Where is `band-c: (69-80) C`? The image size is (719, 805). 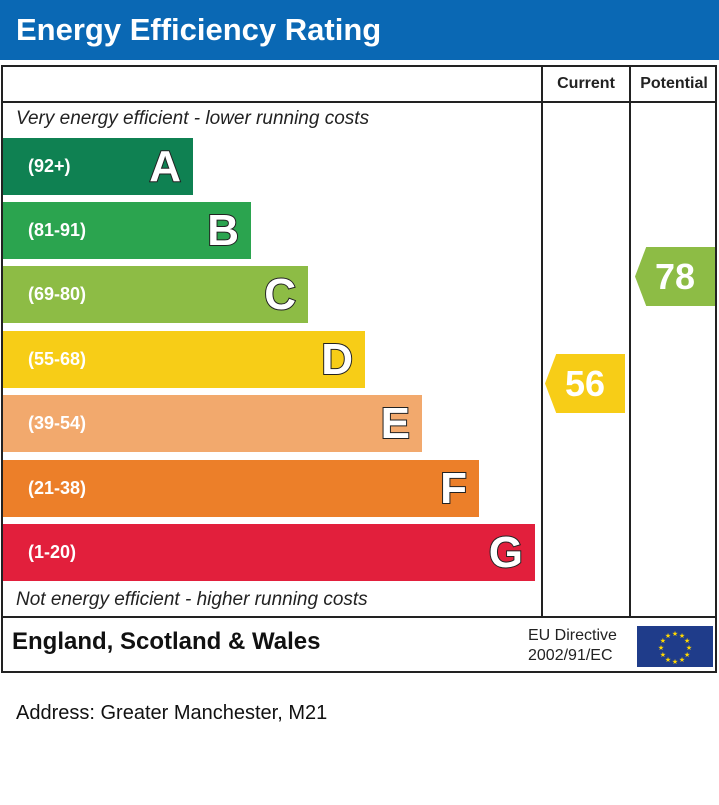
band-c: (69-80) C is located at coordinates (155, 294).